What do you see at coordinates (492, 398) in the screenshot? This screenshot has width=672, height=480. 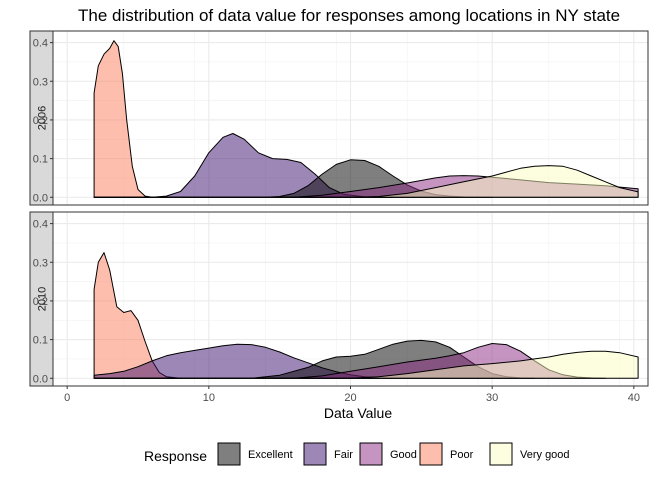 I see `x-tick-label: 30` at bounding box center [492, 398].